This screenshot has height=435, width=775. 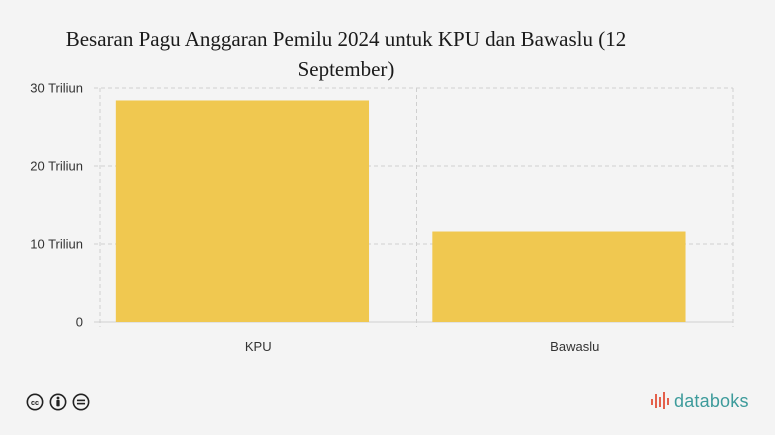 What do you see at coordinates (574, 346) in the screenshot?
I see `x-tick-label: Bawaslu` at bounding box center [574, 346].